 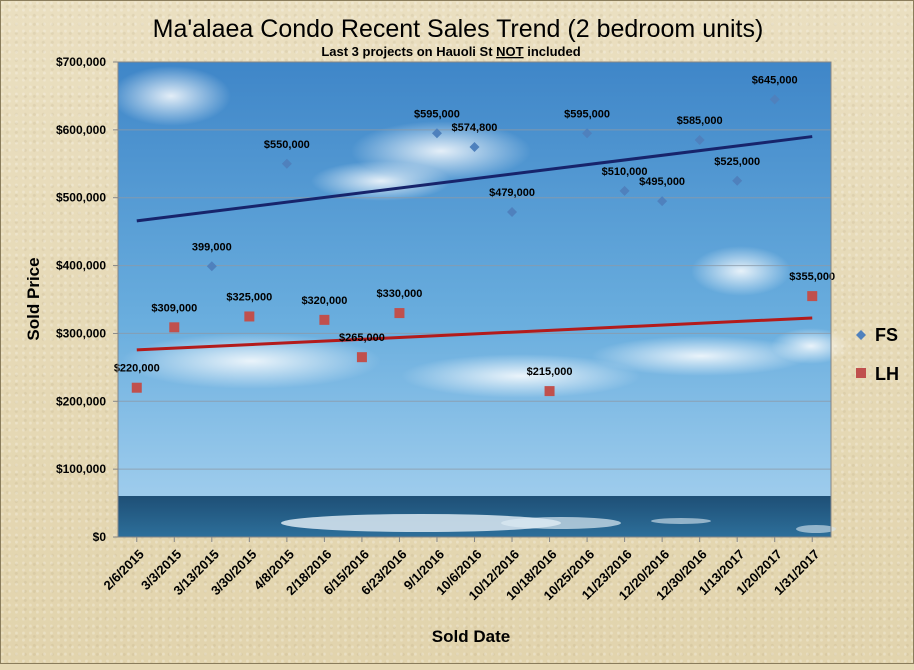 I want to click on data-label-fs: 399,000, so click(x=212, y=247).